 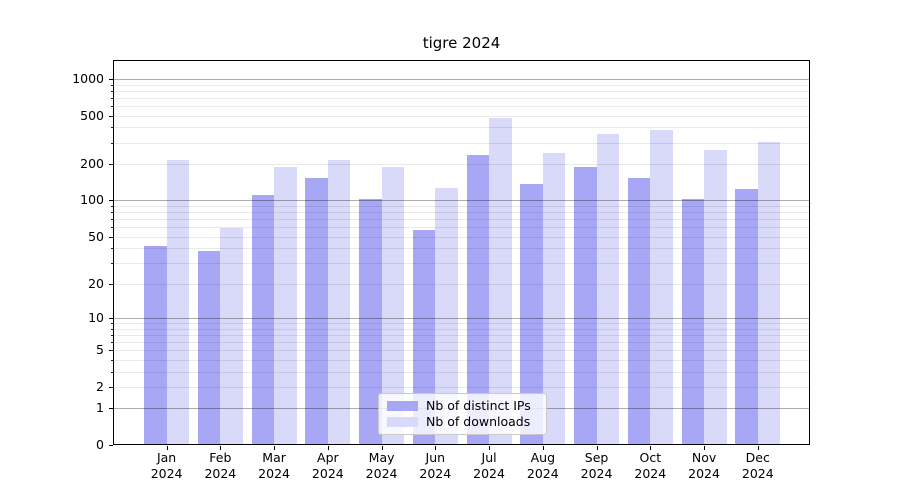 What do you see at coordinates (650, 457) in the screenshot?
I see `x-tick-month: Oct` at bounding box center [650, 457].